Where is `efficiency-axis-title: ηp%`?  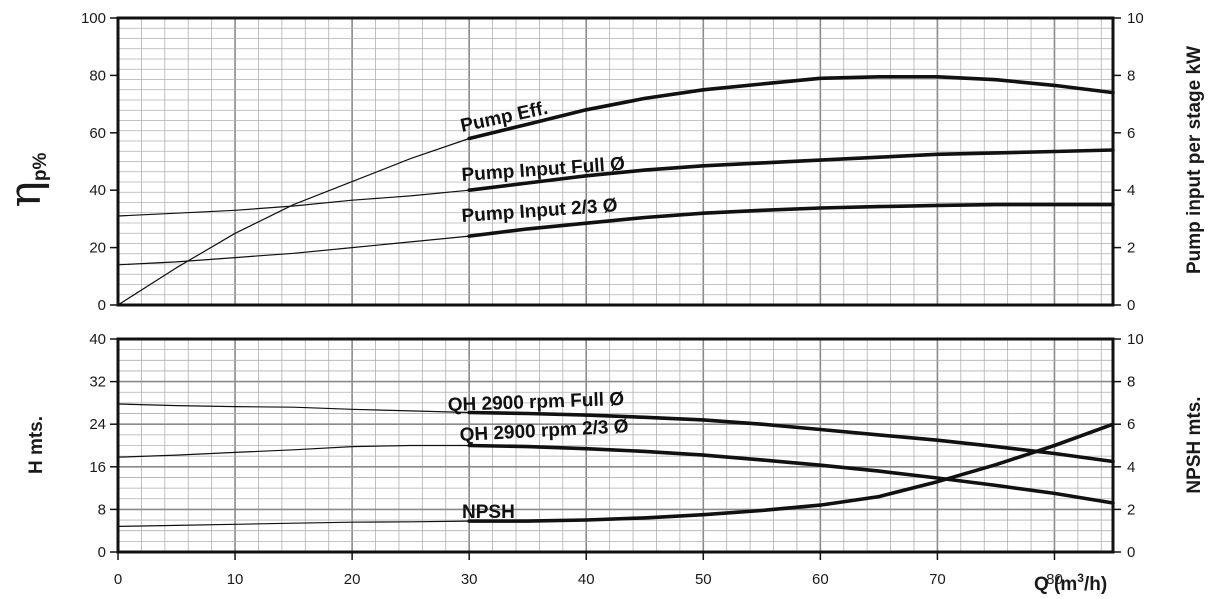
efficiency-axis-title: ηp% is located at coordinates (25, 179).